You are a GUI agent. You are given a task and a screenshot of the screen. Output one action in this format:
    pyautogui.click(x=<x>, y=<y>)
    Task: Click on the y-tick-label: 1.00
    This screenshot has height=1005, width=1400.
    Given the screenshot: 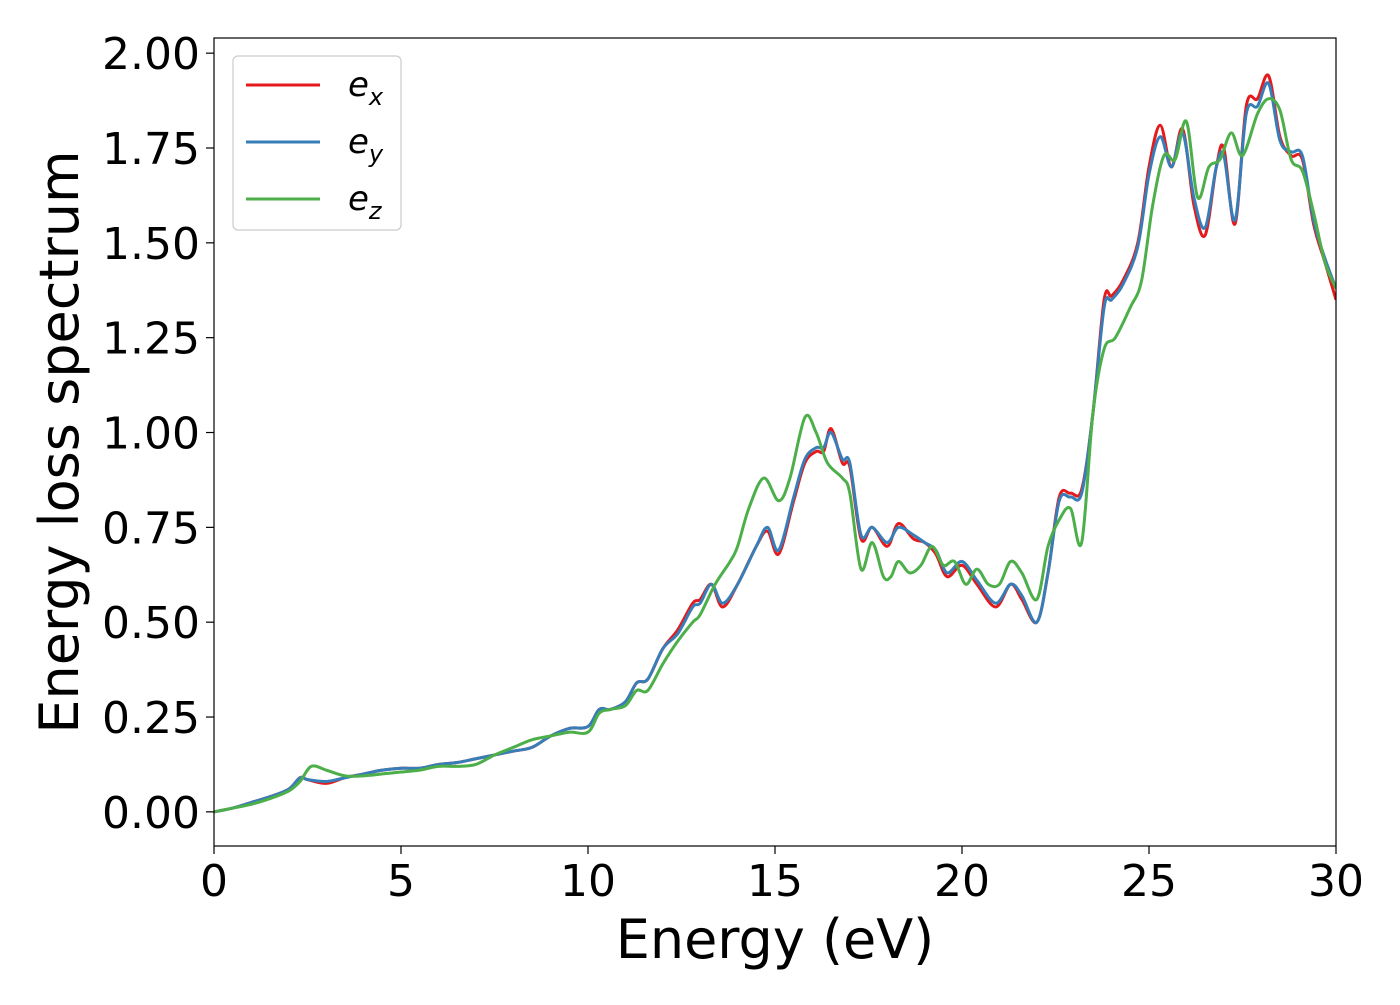 What is the action you would take?
    pyautogui.click(x=151, y=434)
    